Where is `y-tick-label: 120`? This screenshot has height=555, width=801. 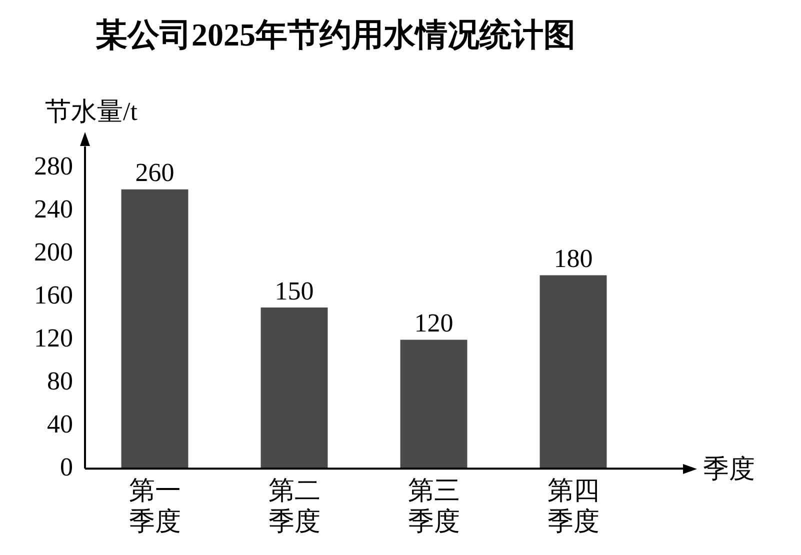
y-tick-label: 120 is located at coordinates (53, 338).